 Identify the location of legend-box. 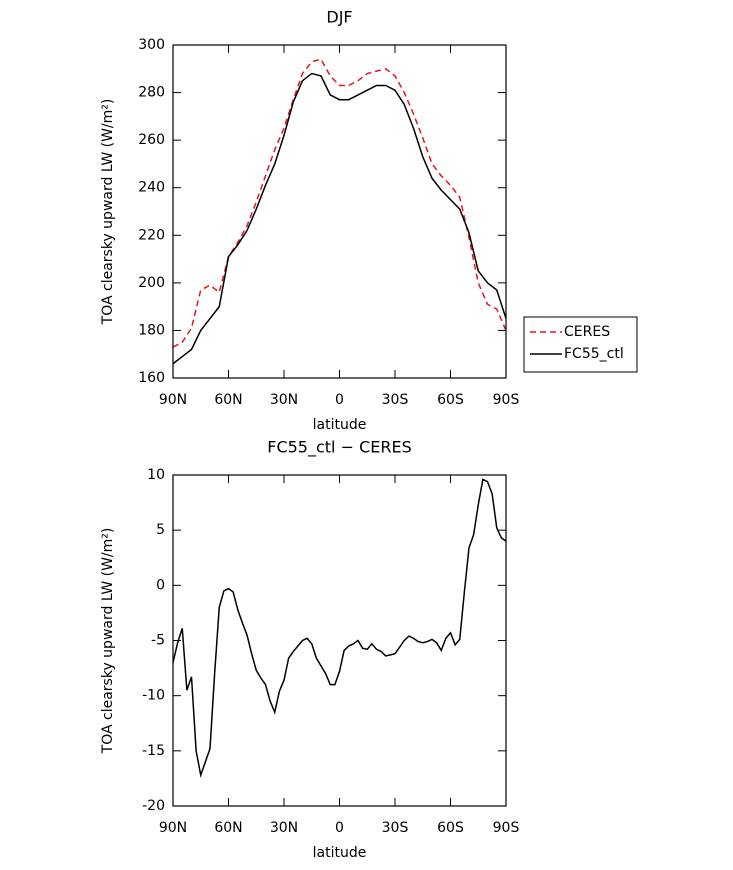
(580, 344).